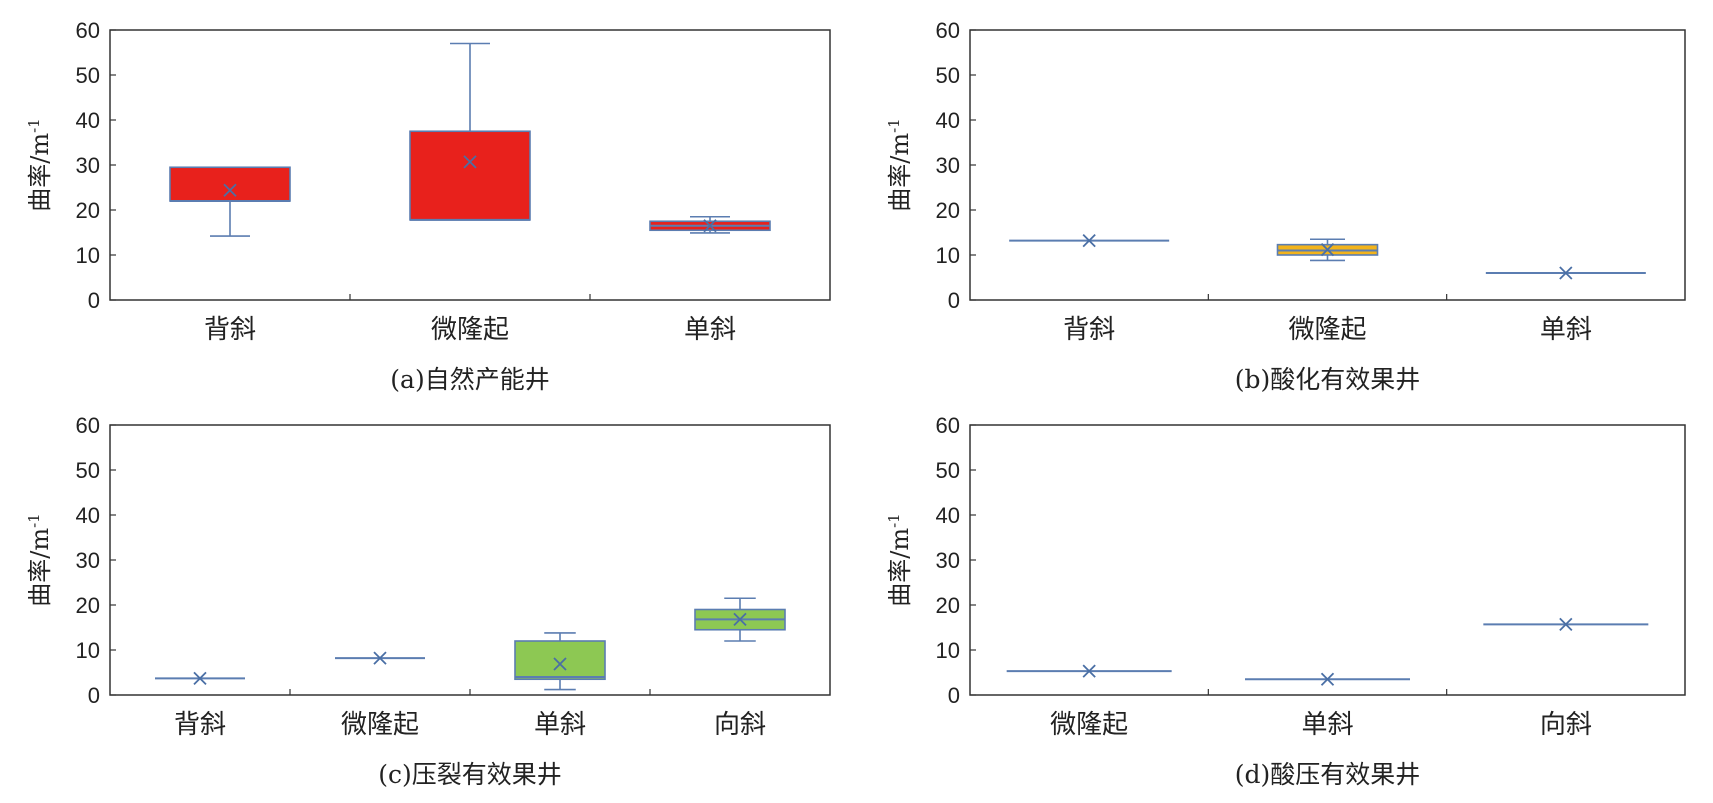 This screenshot has width=1713, height=803. What do you see at coordinates (1328, 379) in the screenshot?
I see `panel-caption: (b)酸化有效果井` at bounding box center [1328, 379].